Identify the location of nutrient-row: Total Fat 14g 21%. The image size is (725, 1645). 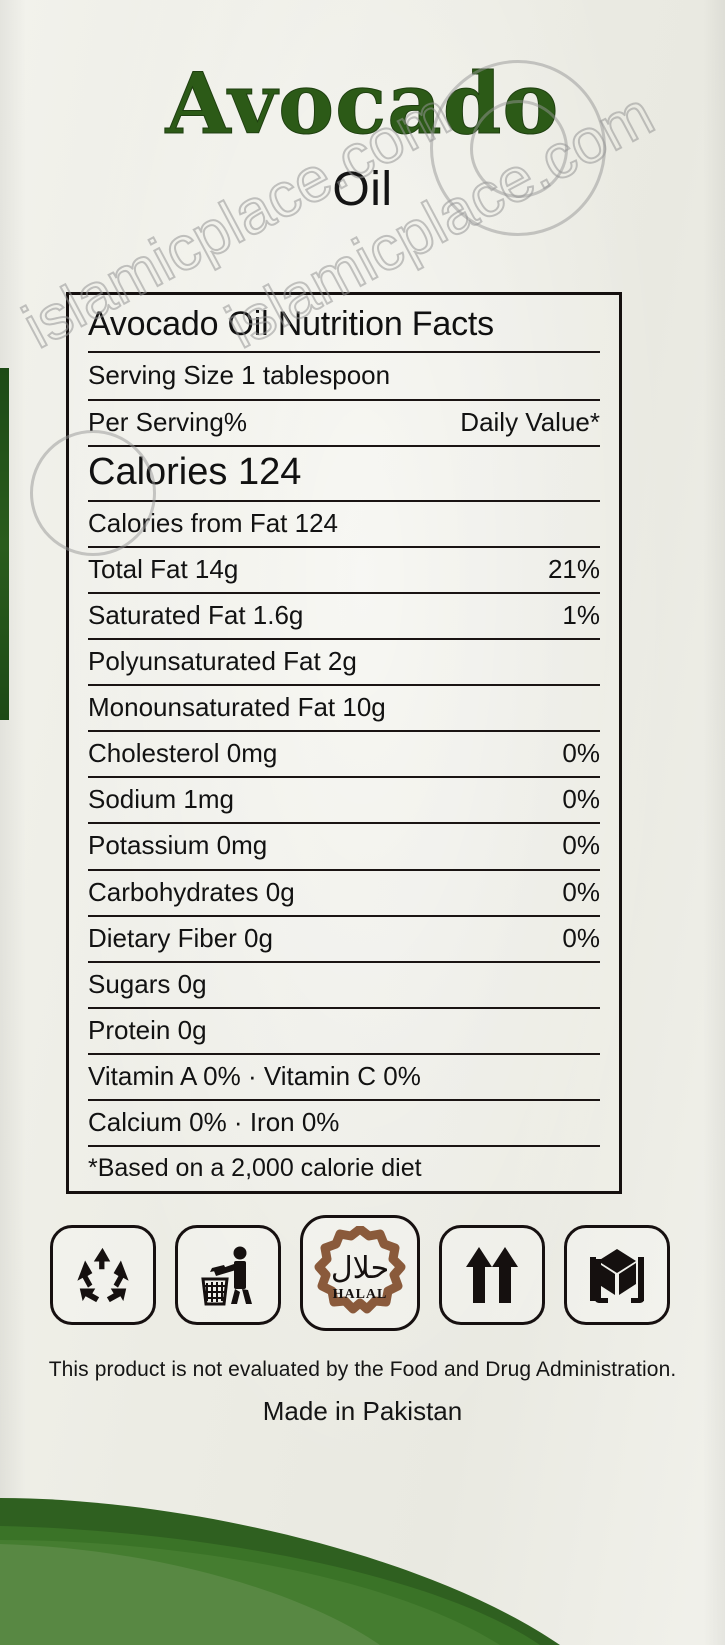
(344, 570).